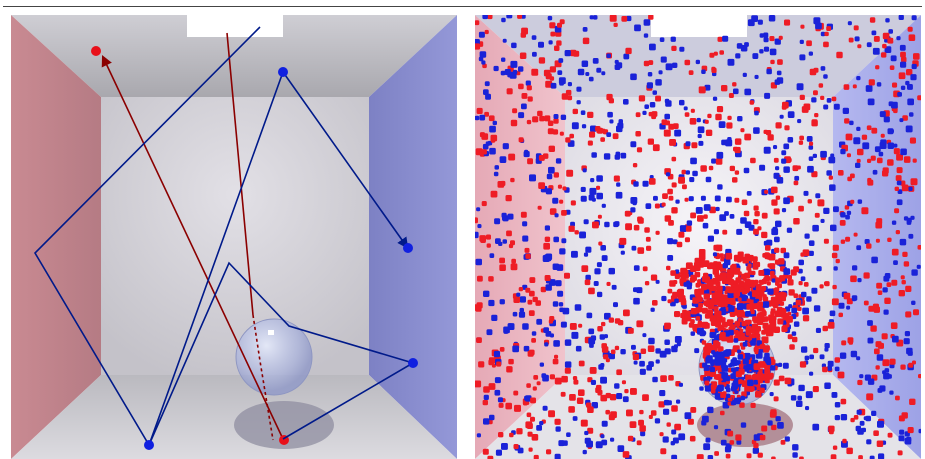 The height and width of the screenshot is (459, 925). Describe the element at coordinates (235, 26) in the screenshot. I see `ceiling-light` at that location.